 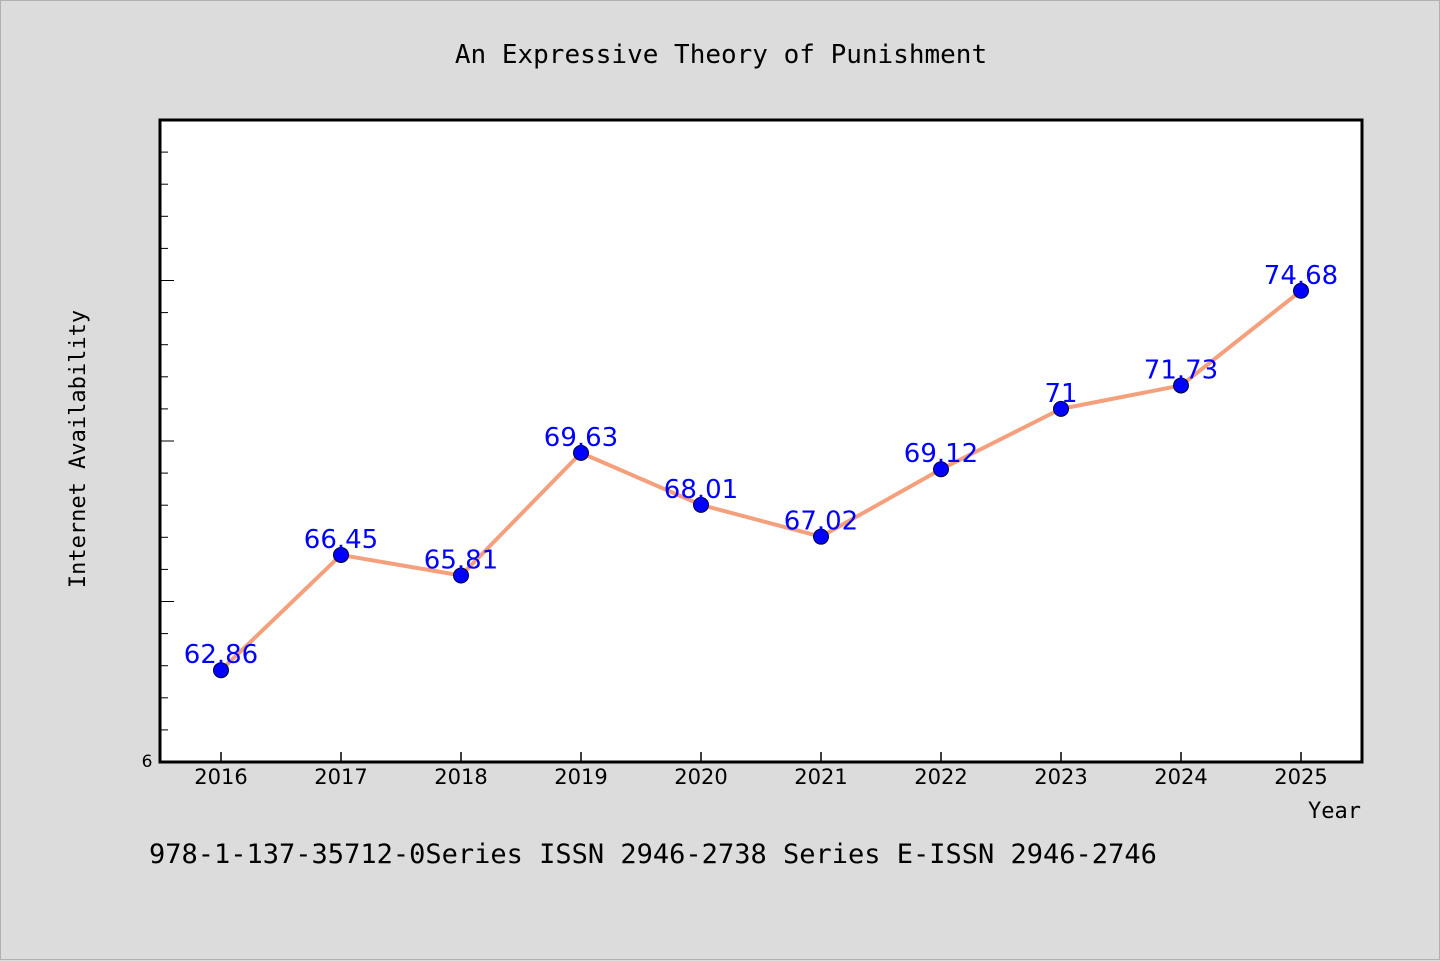 What do you see at coordinates (820, 777) in the screenshot?
I see `x-tick-label: 2021` at bounding box center [820, 777].